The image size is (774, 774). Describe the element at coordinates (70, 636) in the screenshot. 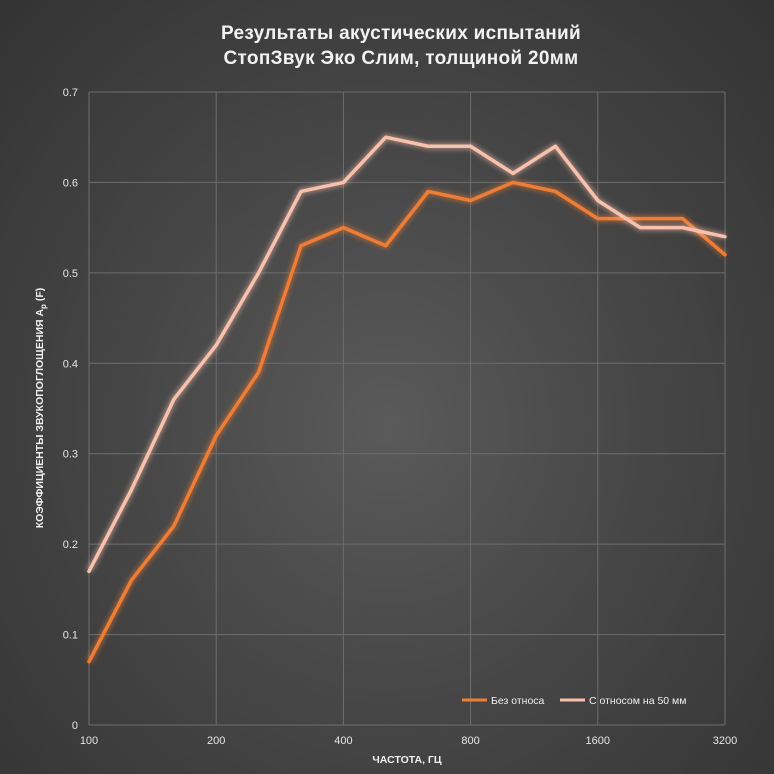

I see `y-tick-label: 0.1` at that location.